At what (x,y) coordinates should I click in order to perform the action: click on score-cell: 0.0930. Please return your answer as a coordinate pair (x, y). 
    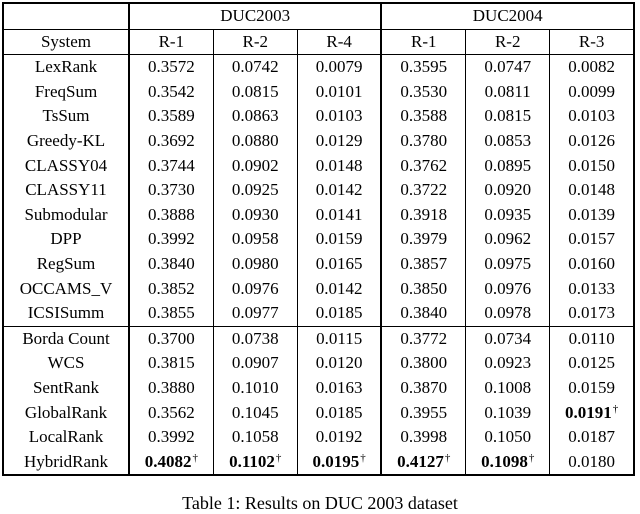
    Looking at the image, I should click on (255, 215).